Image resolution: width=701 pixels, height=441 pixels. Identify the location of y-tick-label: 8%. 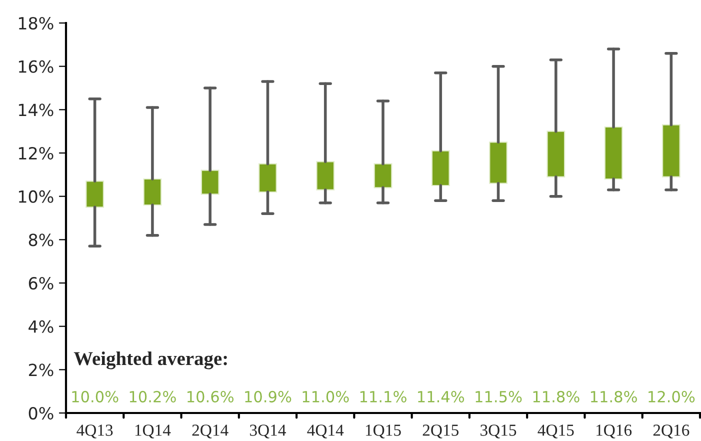
(41, 240).